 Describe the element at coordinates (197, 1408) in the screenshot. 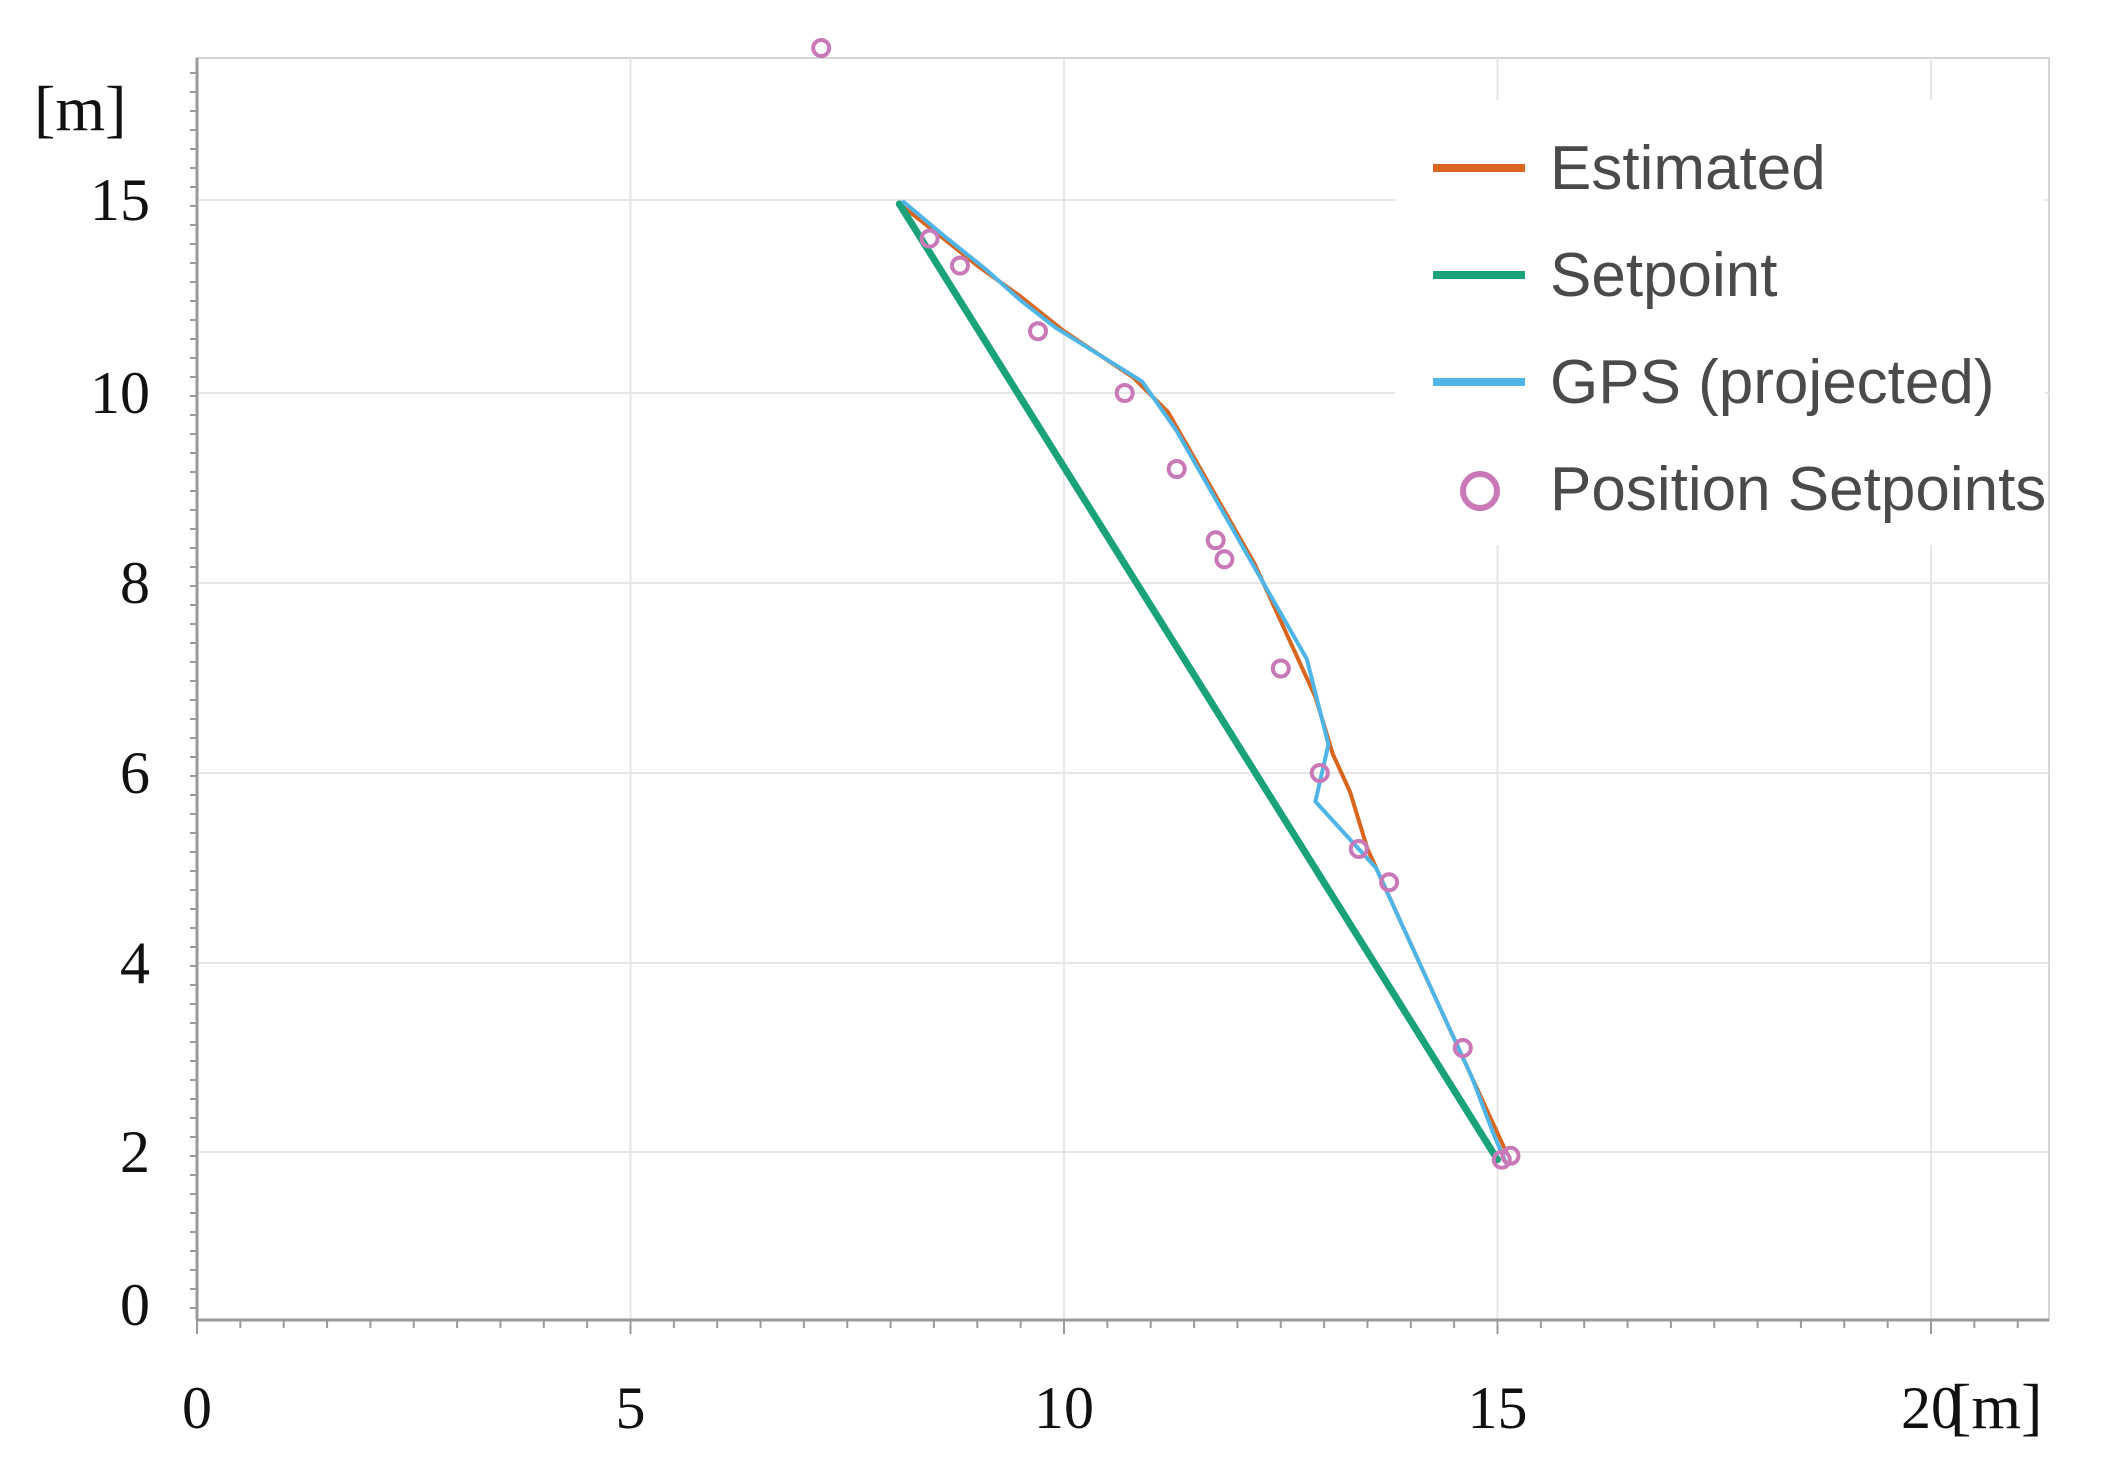

I see `x-tick-label: 0` at that location.